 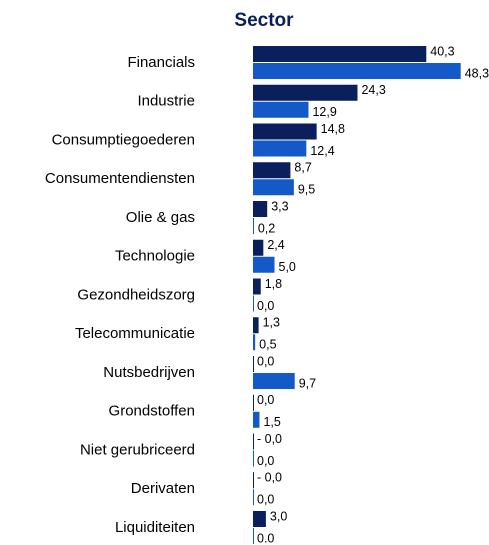 What do you see at coordinates (265, 538) in the screenshot?
I see `value-label: 0.0` at bounding box center [265, 538].